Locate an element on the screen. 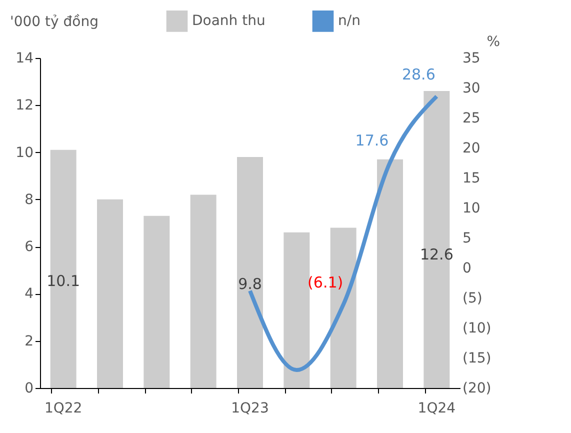  y2-tick-label: 25 is located at coordinates (471, 118).